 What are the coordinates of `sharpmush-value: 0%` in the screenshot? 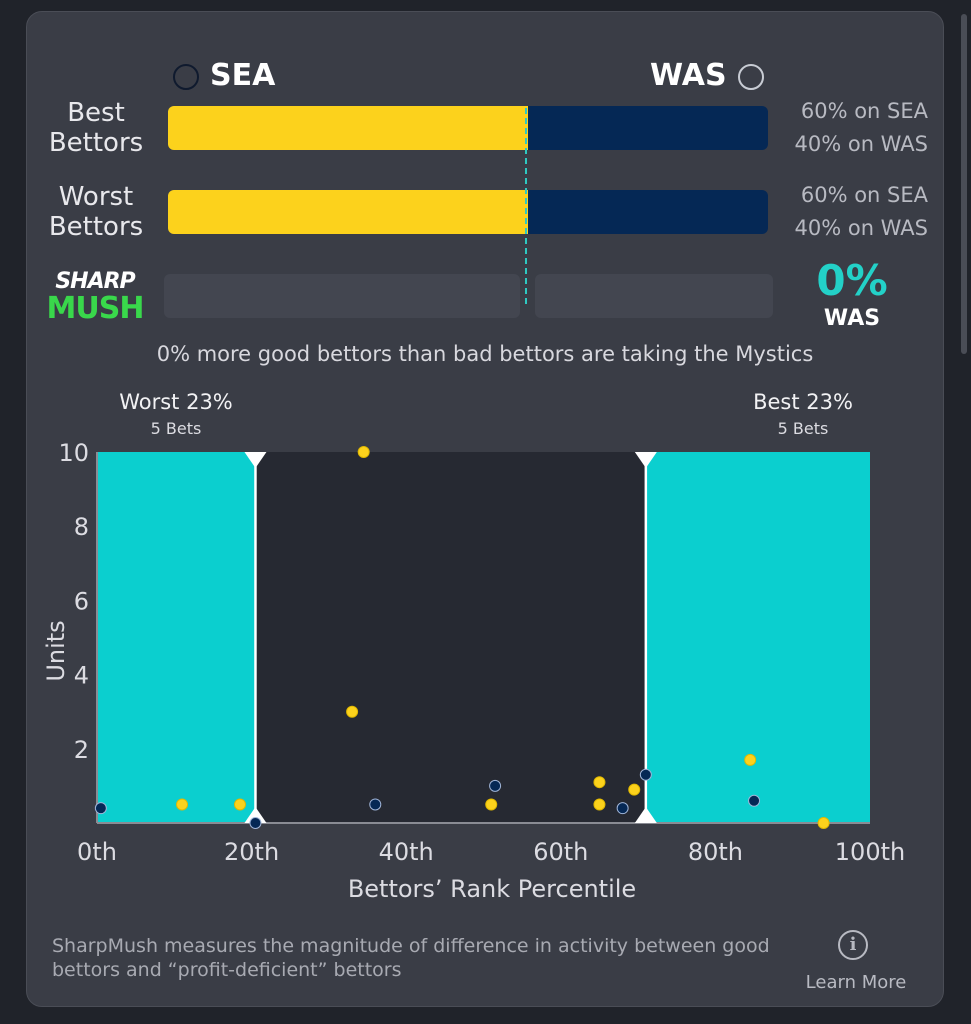 It's located at (852, 280).